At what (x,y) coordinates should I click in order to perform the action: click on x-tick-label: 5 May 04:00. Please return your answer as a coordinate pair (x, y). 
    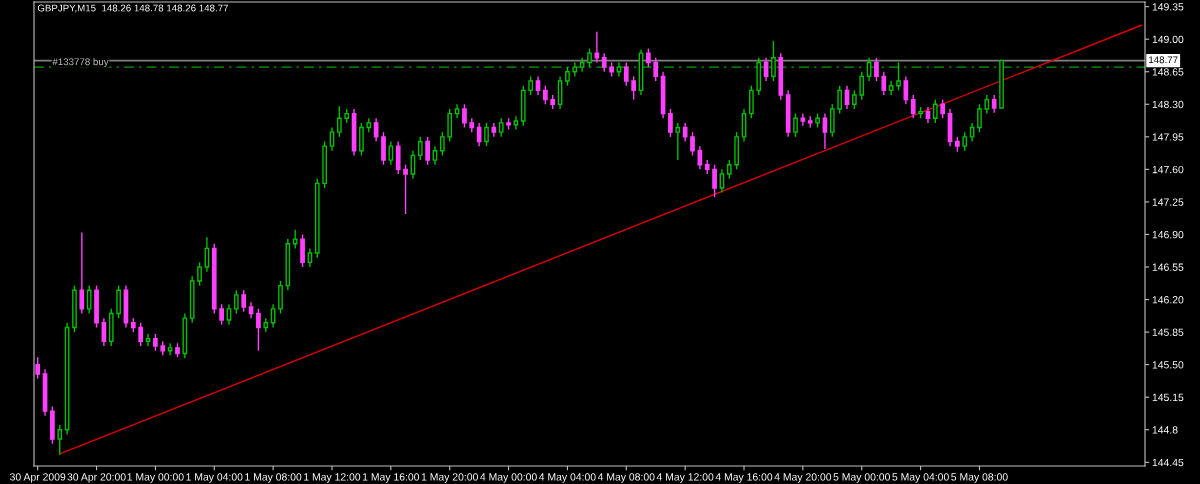
    Looking at the image, I should click on (920, 478).